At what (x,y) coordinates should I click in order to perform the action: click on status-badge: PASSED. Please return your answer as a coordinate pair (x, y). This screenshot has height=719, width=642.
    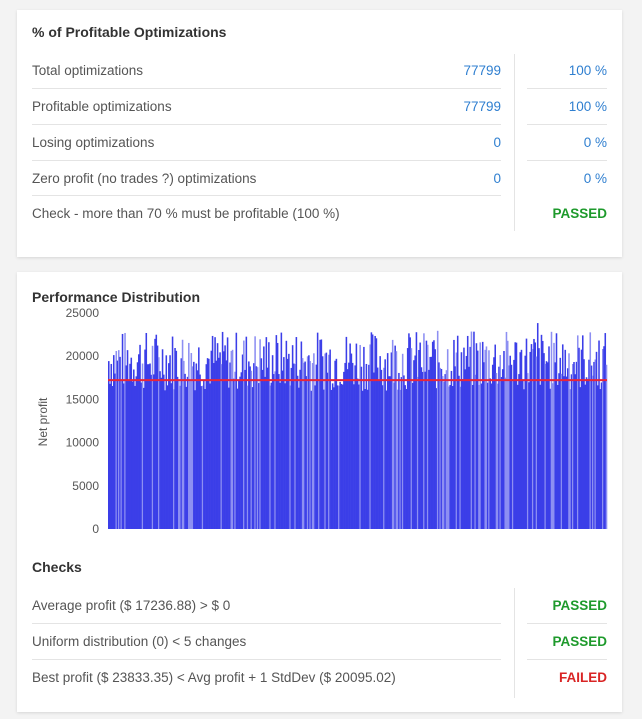
    Looking at the image, I should click on (579, 641).